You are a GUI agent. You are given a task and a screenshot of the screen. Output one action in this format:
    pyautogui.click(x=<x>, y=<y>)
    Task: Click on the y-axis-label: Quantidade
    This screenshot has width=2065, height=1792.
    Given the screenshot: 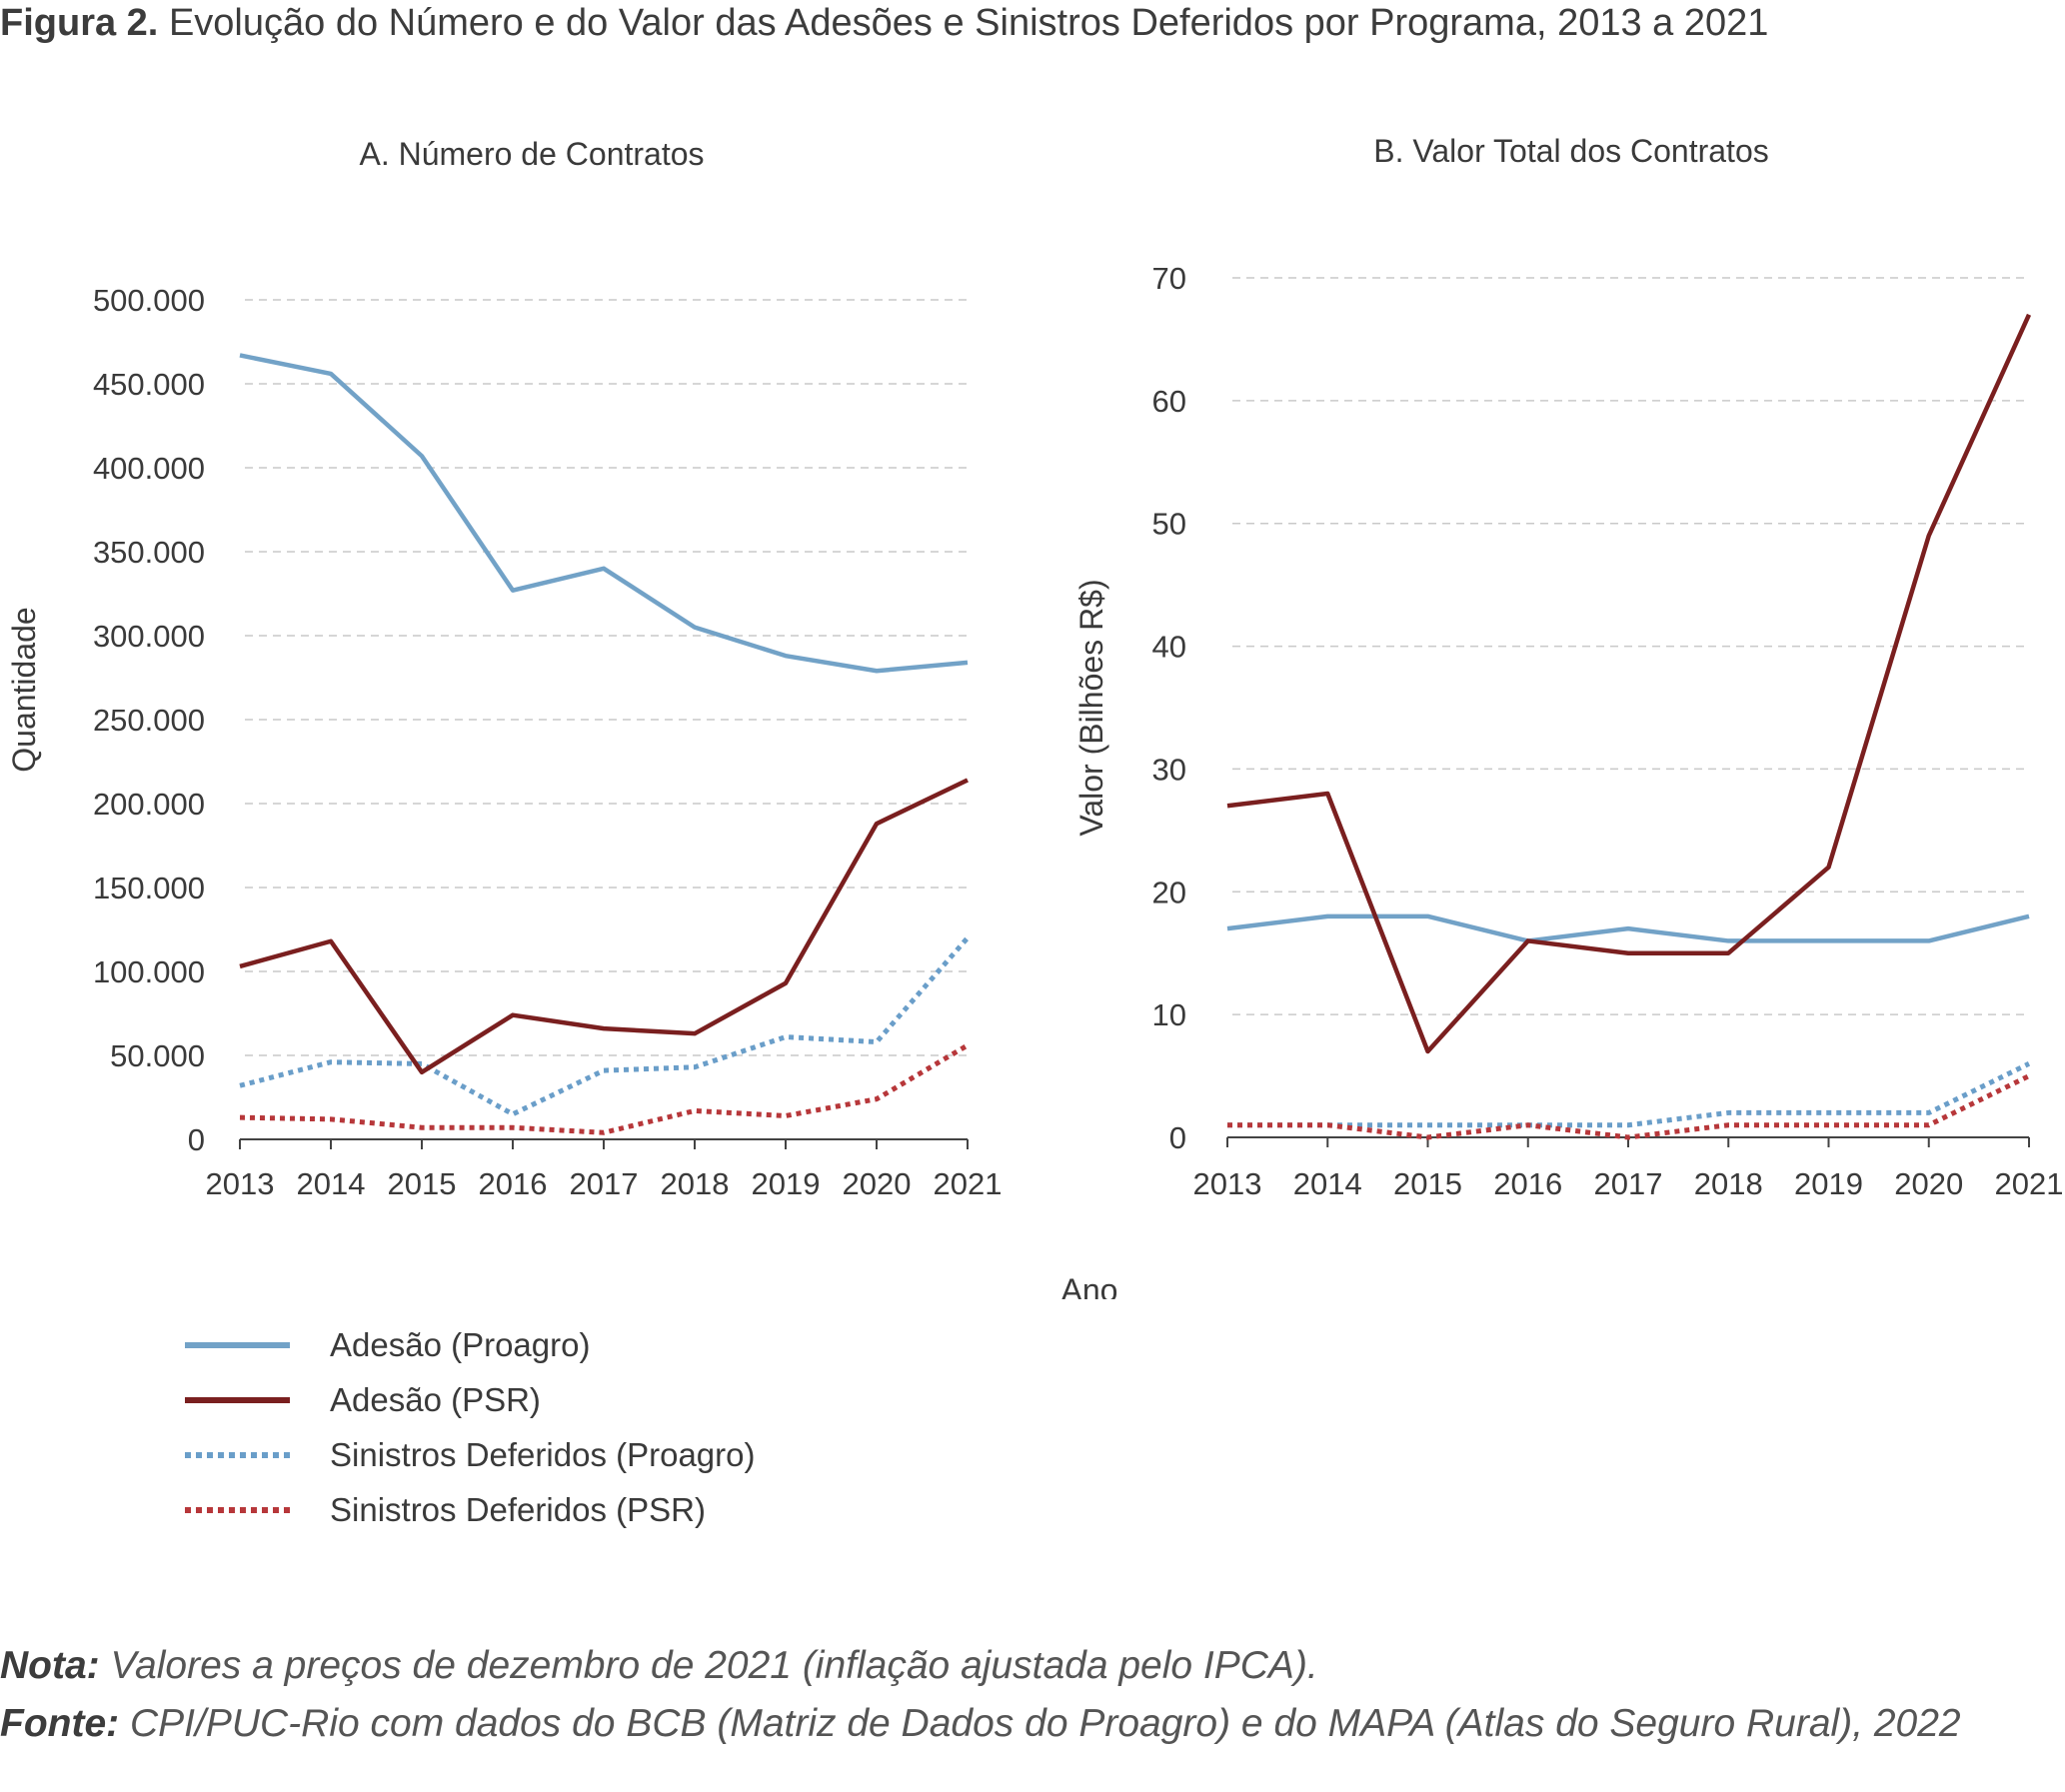 What is the action you would take?
    pyautogui.click(x=24, y=690)
    